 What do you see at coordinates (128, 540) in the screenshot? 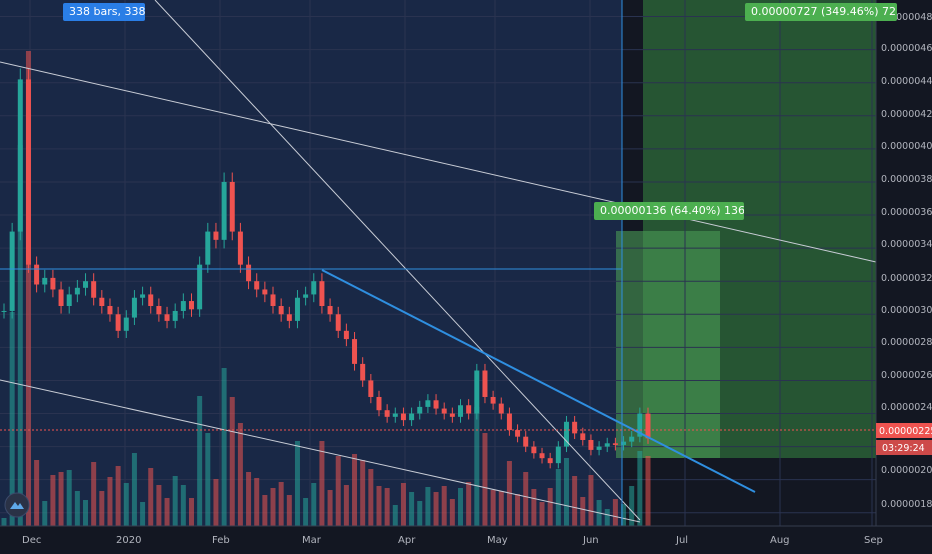
I see `x-axis-tick-label: 2020` at bounding box center [128, 540].